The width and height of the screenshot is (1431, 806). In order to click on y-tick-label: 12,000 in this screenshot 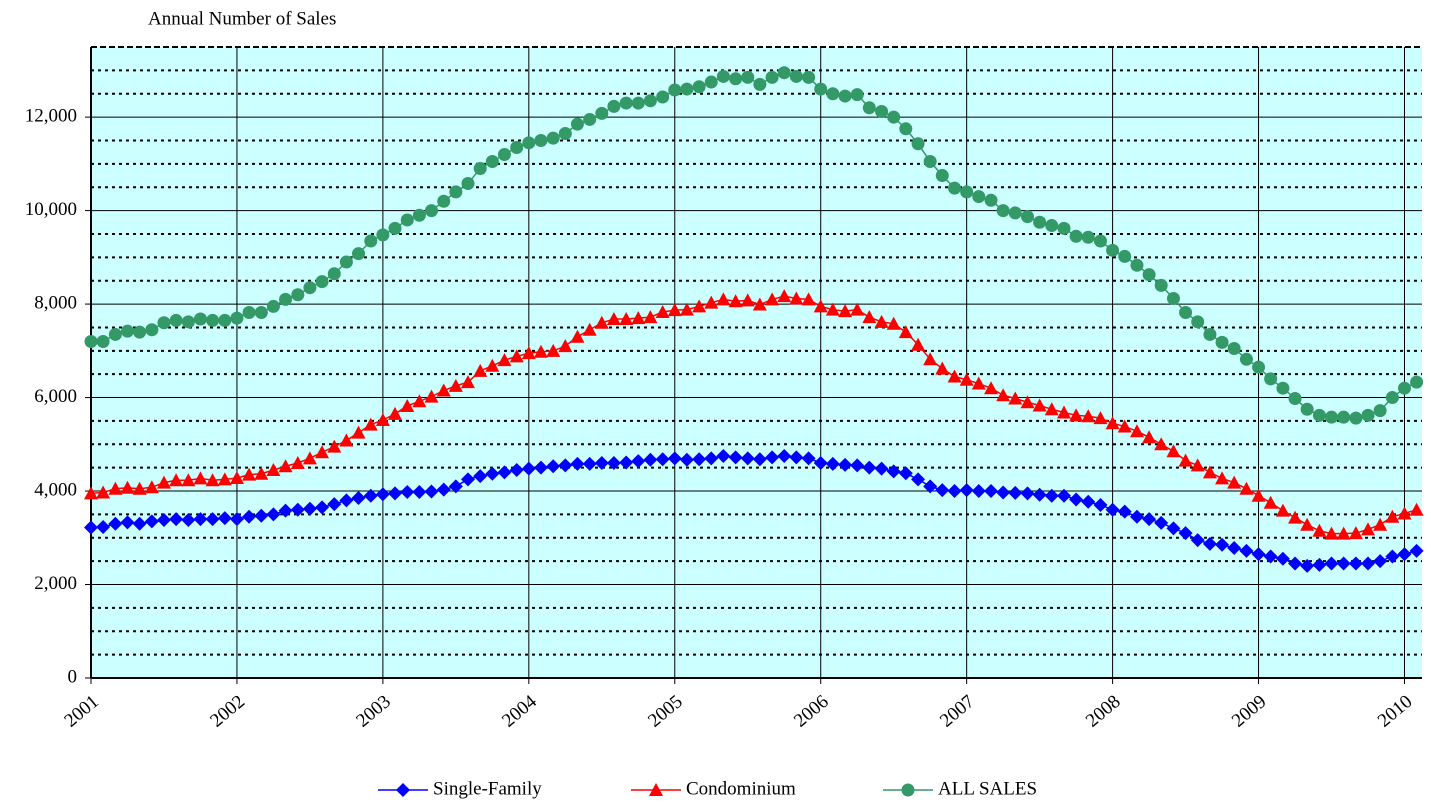, I will do `click(51, 115)`.